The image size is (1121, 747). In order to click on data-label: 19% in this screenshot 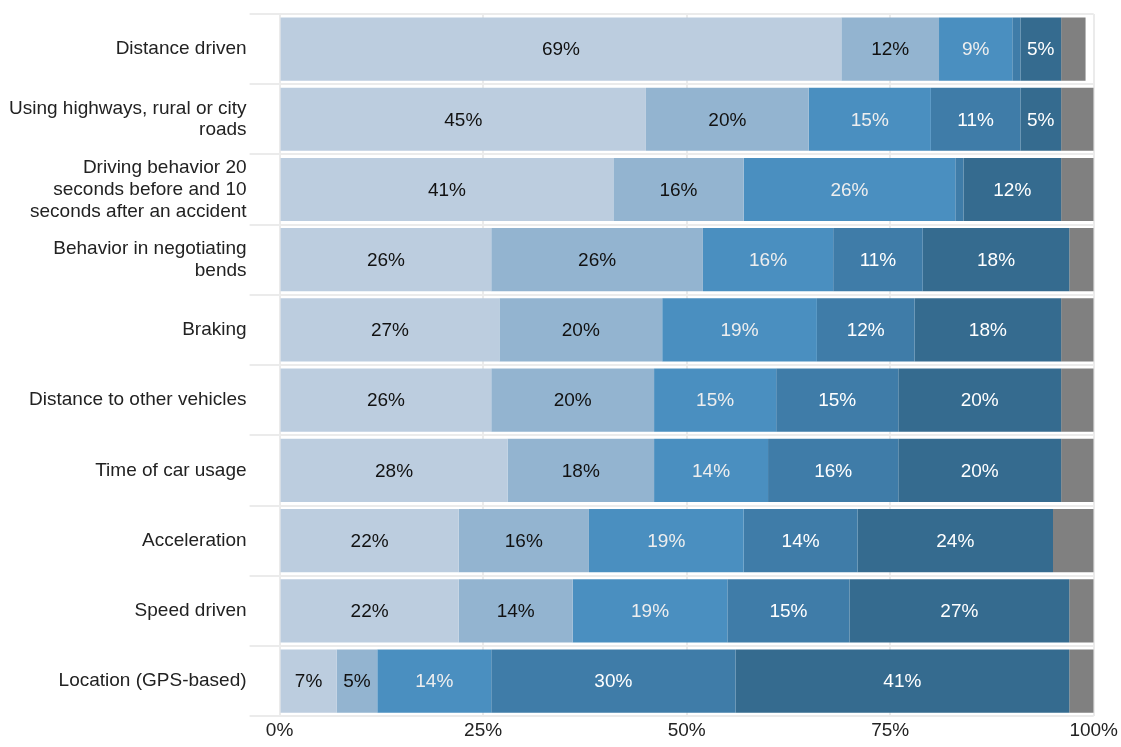, I will do `click(666, 540)`.